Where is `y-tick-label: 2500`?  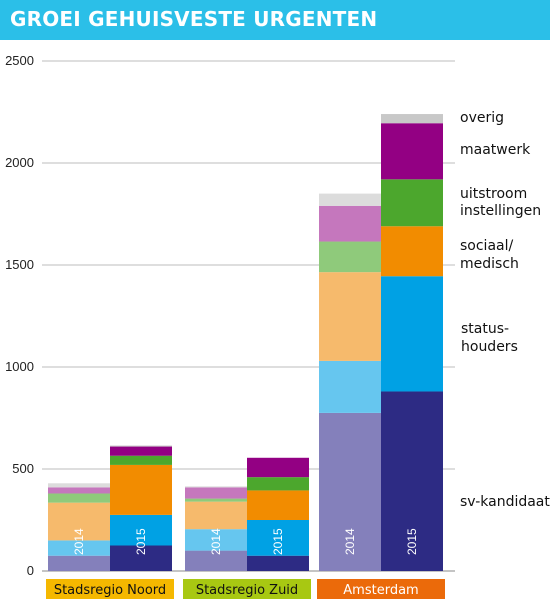 y-tick-label: 2500 is located at coordinates (19, 60).